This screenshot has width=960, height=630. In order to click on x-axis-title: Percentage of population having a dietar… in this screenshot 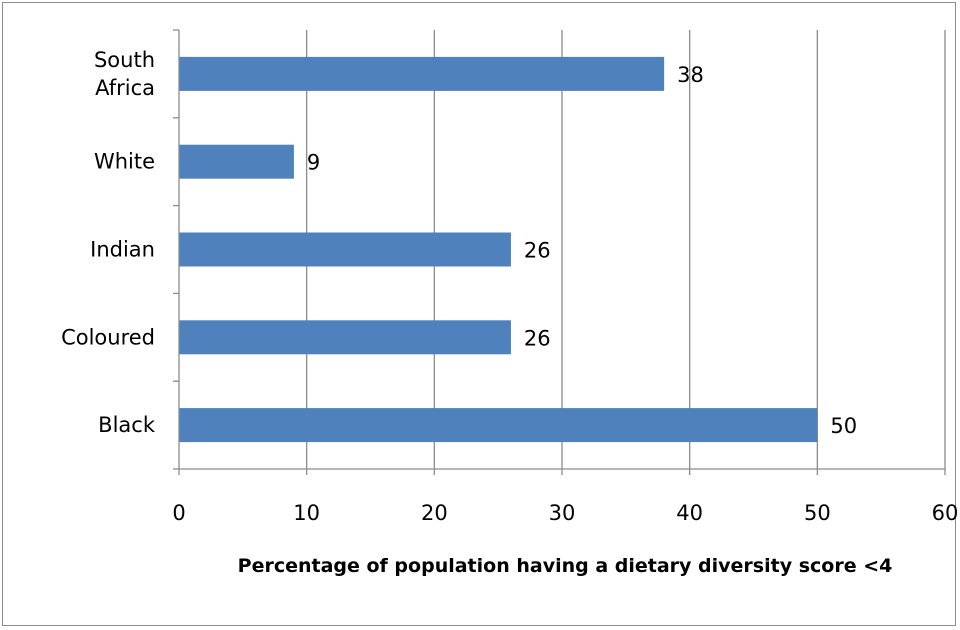, I will do `click(565, 566)`.